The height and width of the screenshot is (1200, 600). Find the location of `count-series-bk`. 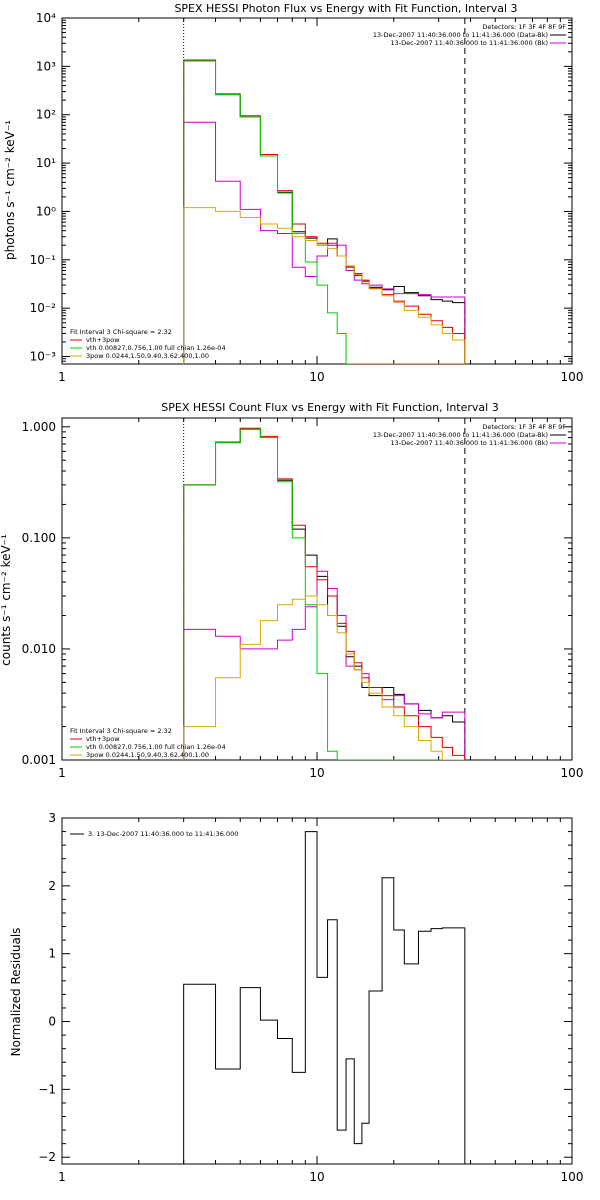

count-series-bk is located at coordinates (324, 665).